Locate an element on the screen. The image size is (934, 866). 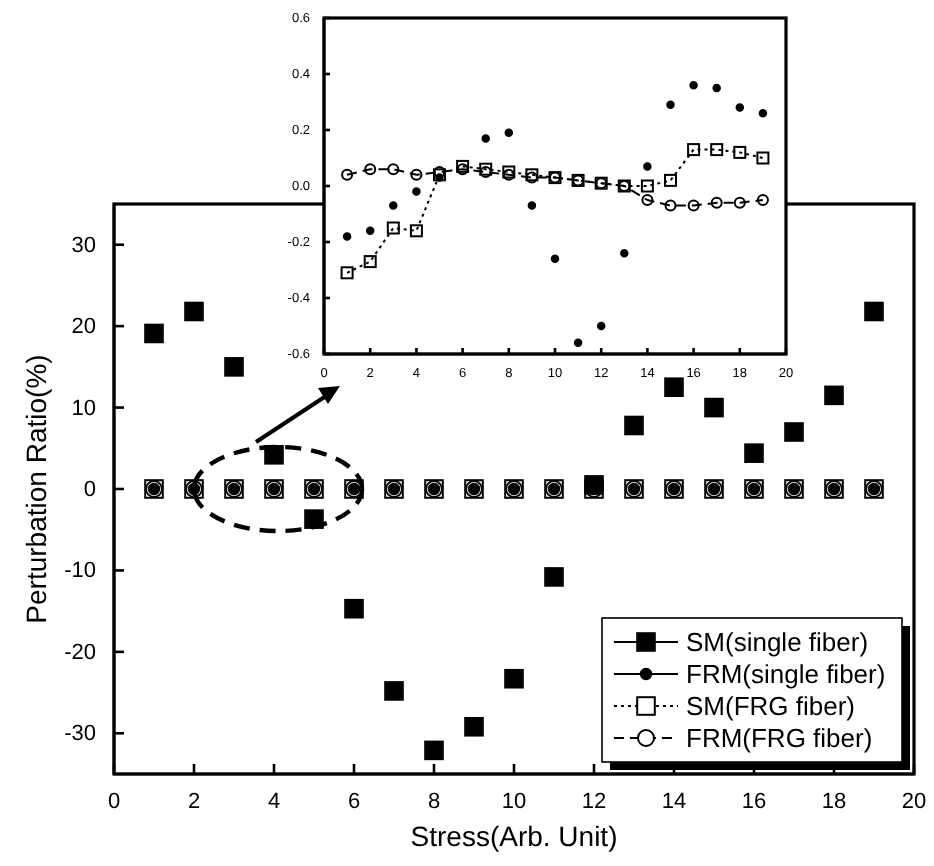
x-axis-title: Stress(Arb. Unit) is located at coordinates (514, 836).